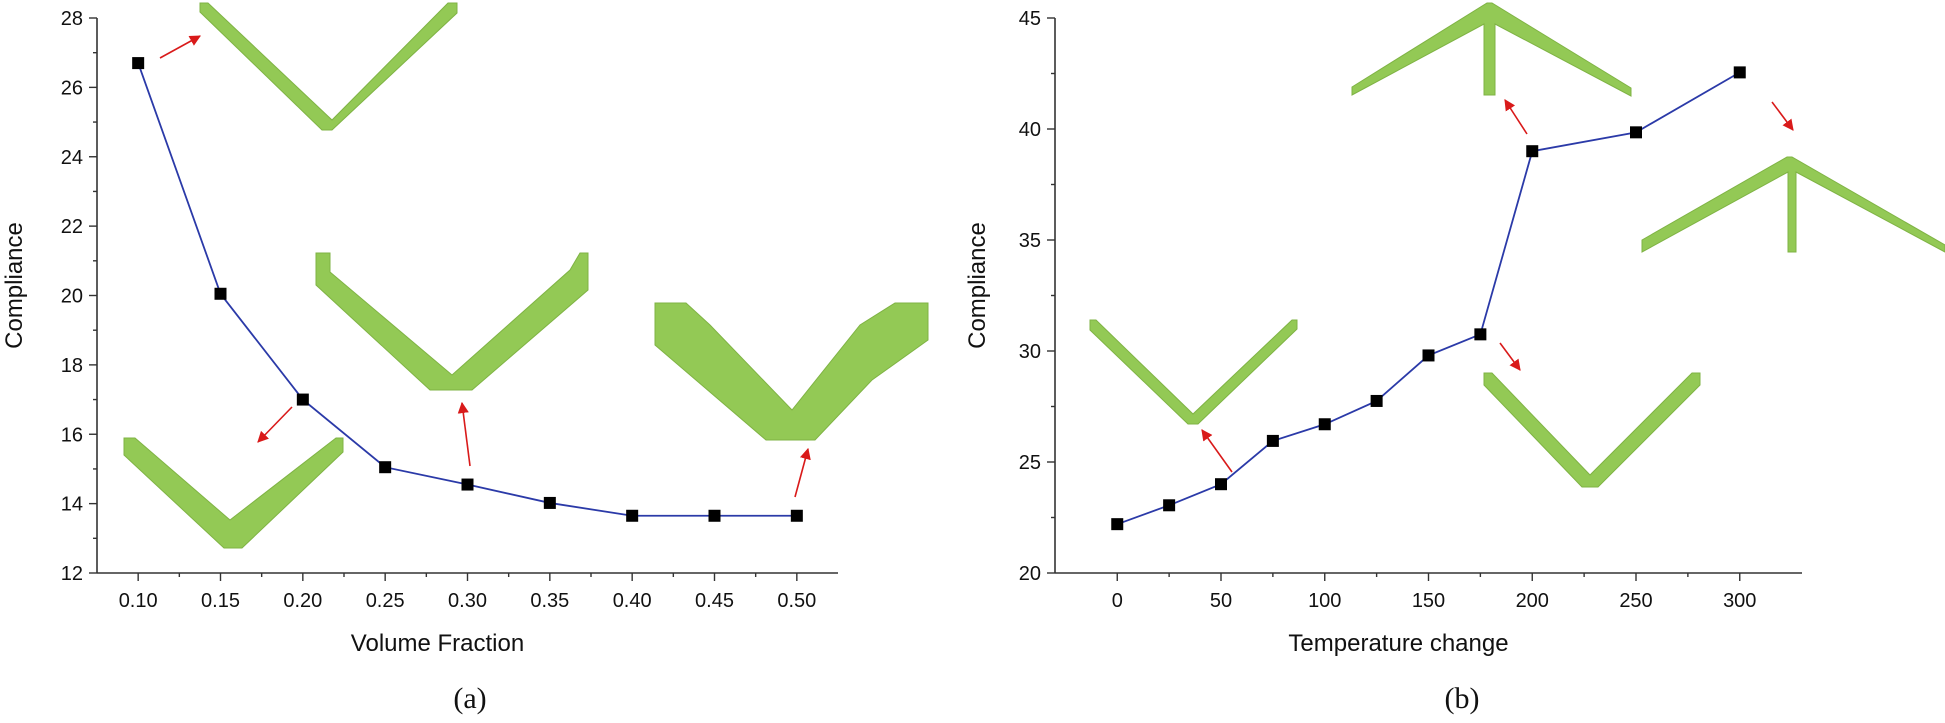  Describe the element at coordinates (632, 601) in the screenshot. I see `x-tick-label: 0.40` at that location.